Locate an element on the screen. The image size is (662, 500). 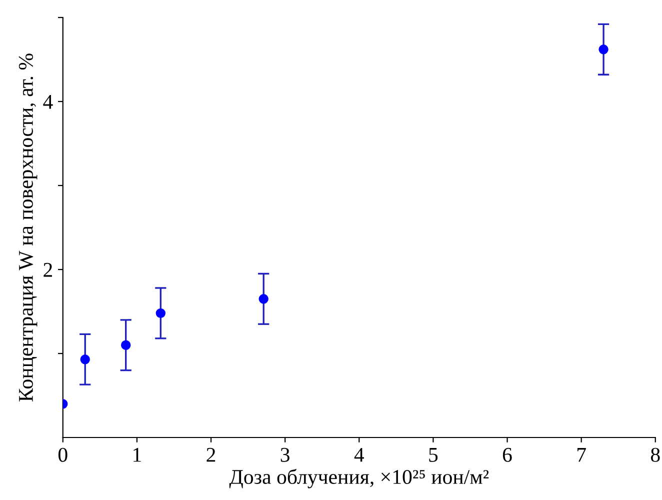
x-tick-label: 8 is located at coordinates (655, 455).